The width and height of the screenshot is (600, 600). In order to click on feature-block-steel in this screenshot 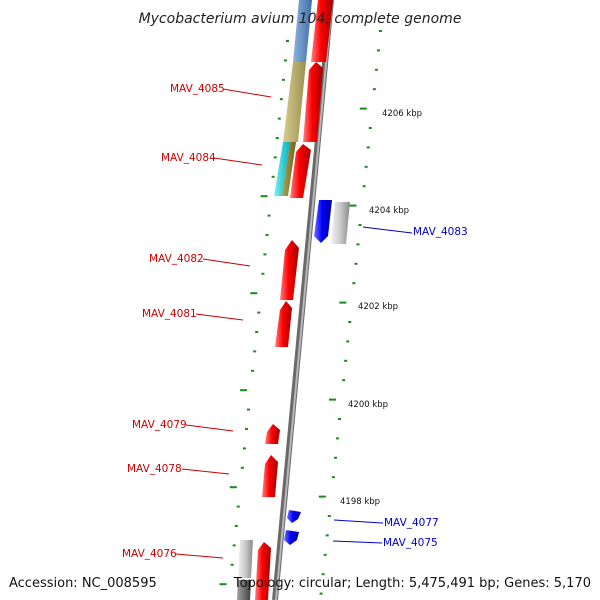, I will do `click(302, 31)`.